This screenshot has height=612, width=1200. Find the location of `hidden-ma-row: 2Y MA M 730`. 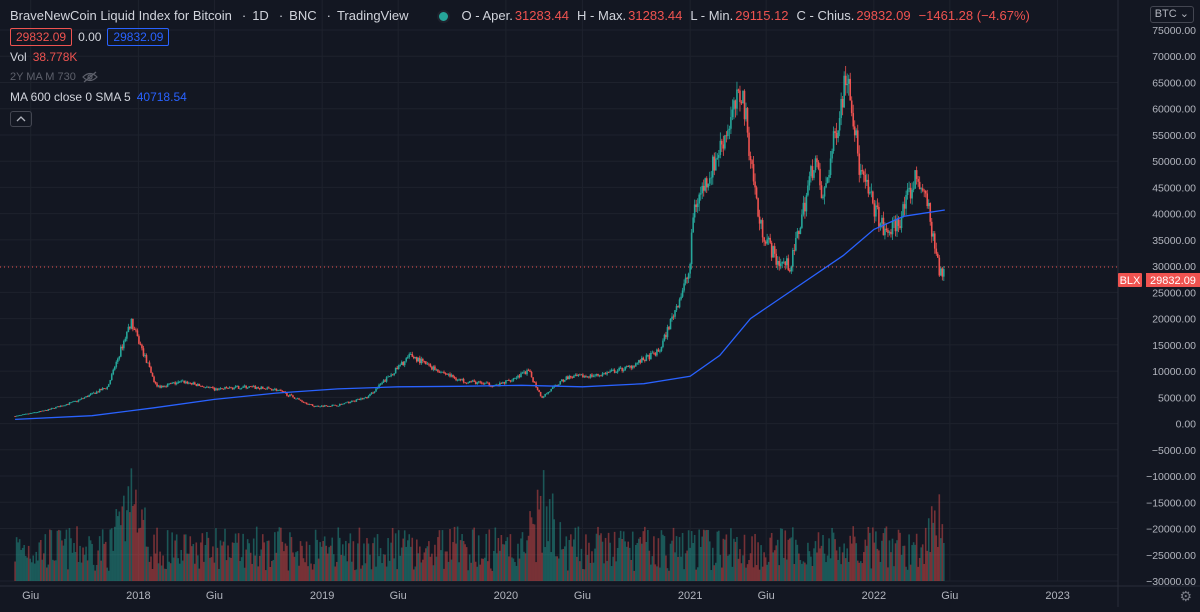

hidden-ma-row: 2Y MA M 730 is located at coordinates (524, 77).